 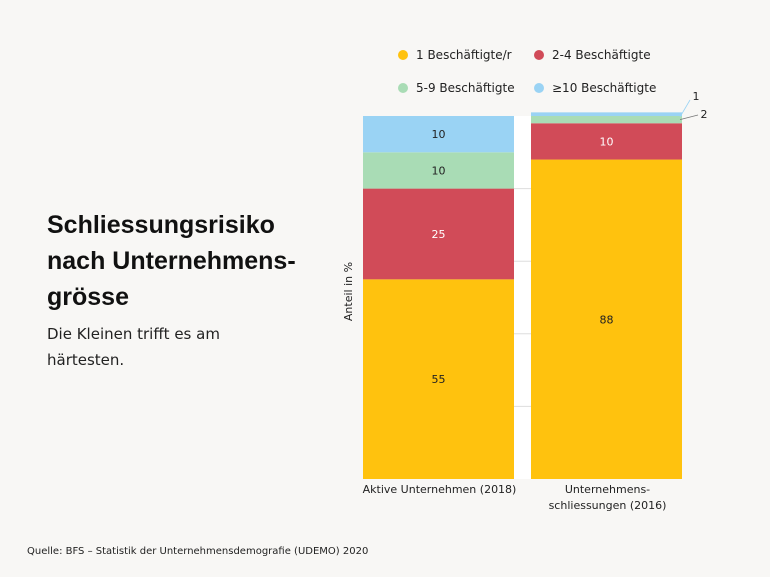 I want to click on legend-item-1: 1 Beschäftigte/r, so click(x=455, y=55).